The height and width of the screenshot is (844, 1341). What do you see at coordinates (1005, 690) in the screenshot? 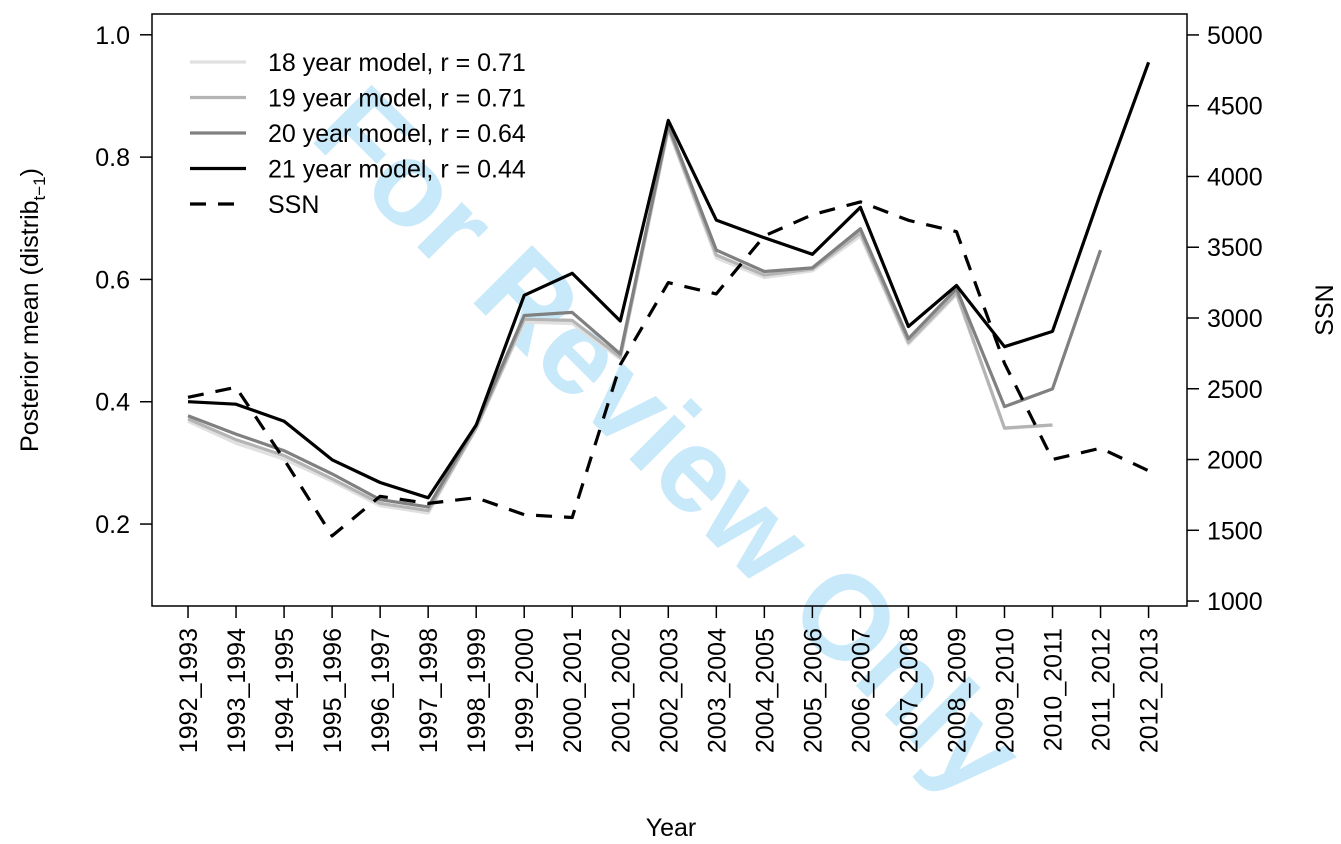
I see `x-tick-label: 2009_2010` at bounding box center [1005, 690].